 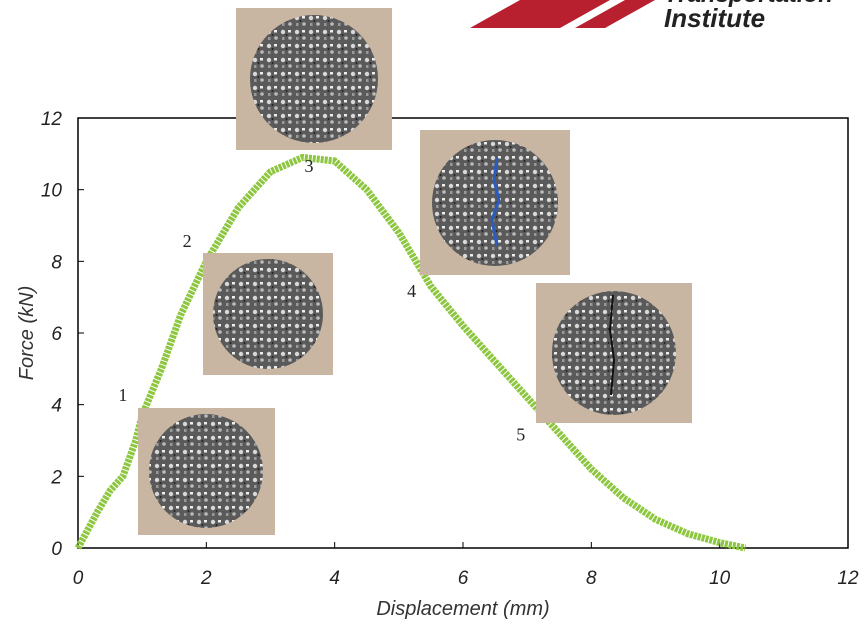 What do you see at coordinates (334, 578) in the screenshot?
I see `x-tick-label: 4` at bounding box center [334, 578].